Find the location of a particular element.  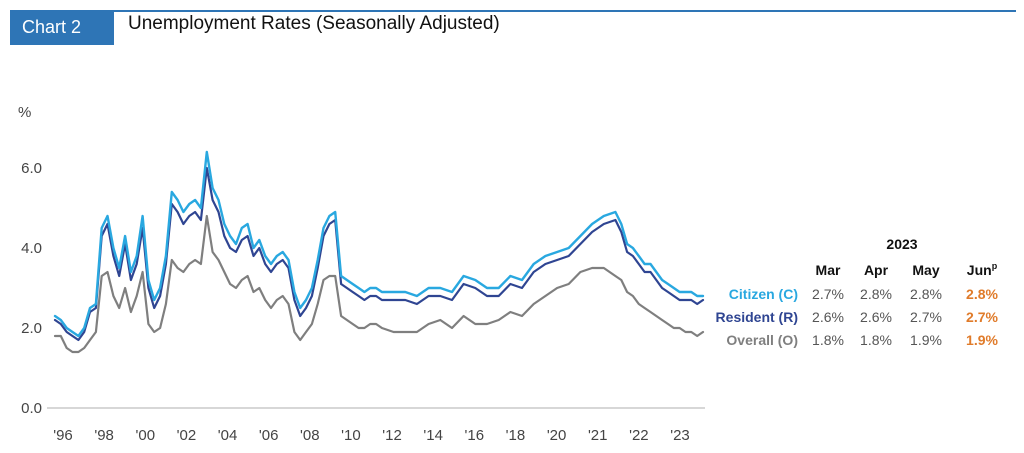

header-rule is located at coordinates (513, 11).